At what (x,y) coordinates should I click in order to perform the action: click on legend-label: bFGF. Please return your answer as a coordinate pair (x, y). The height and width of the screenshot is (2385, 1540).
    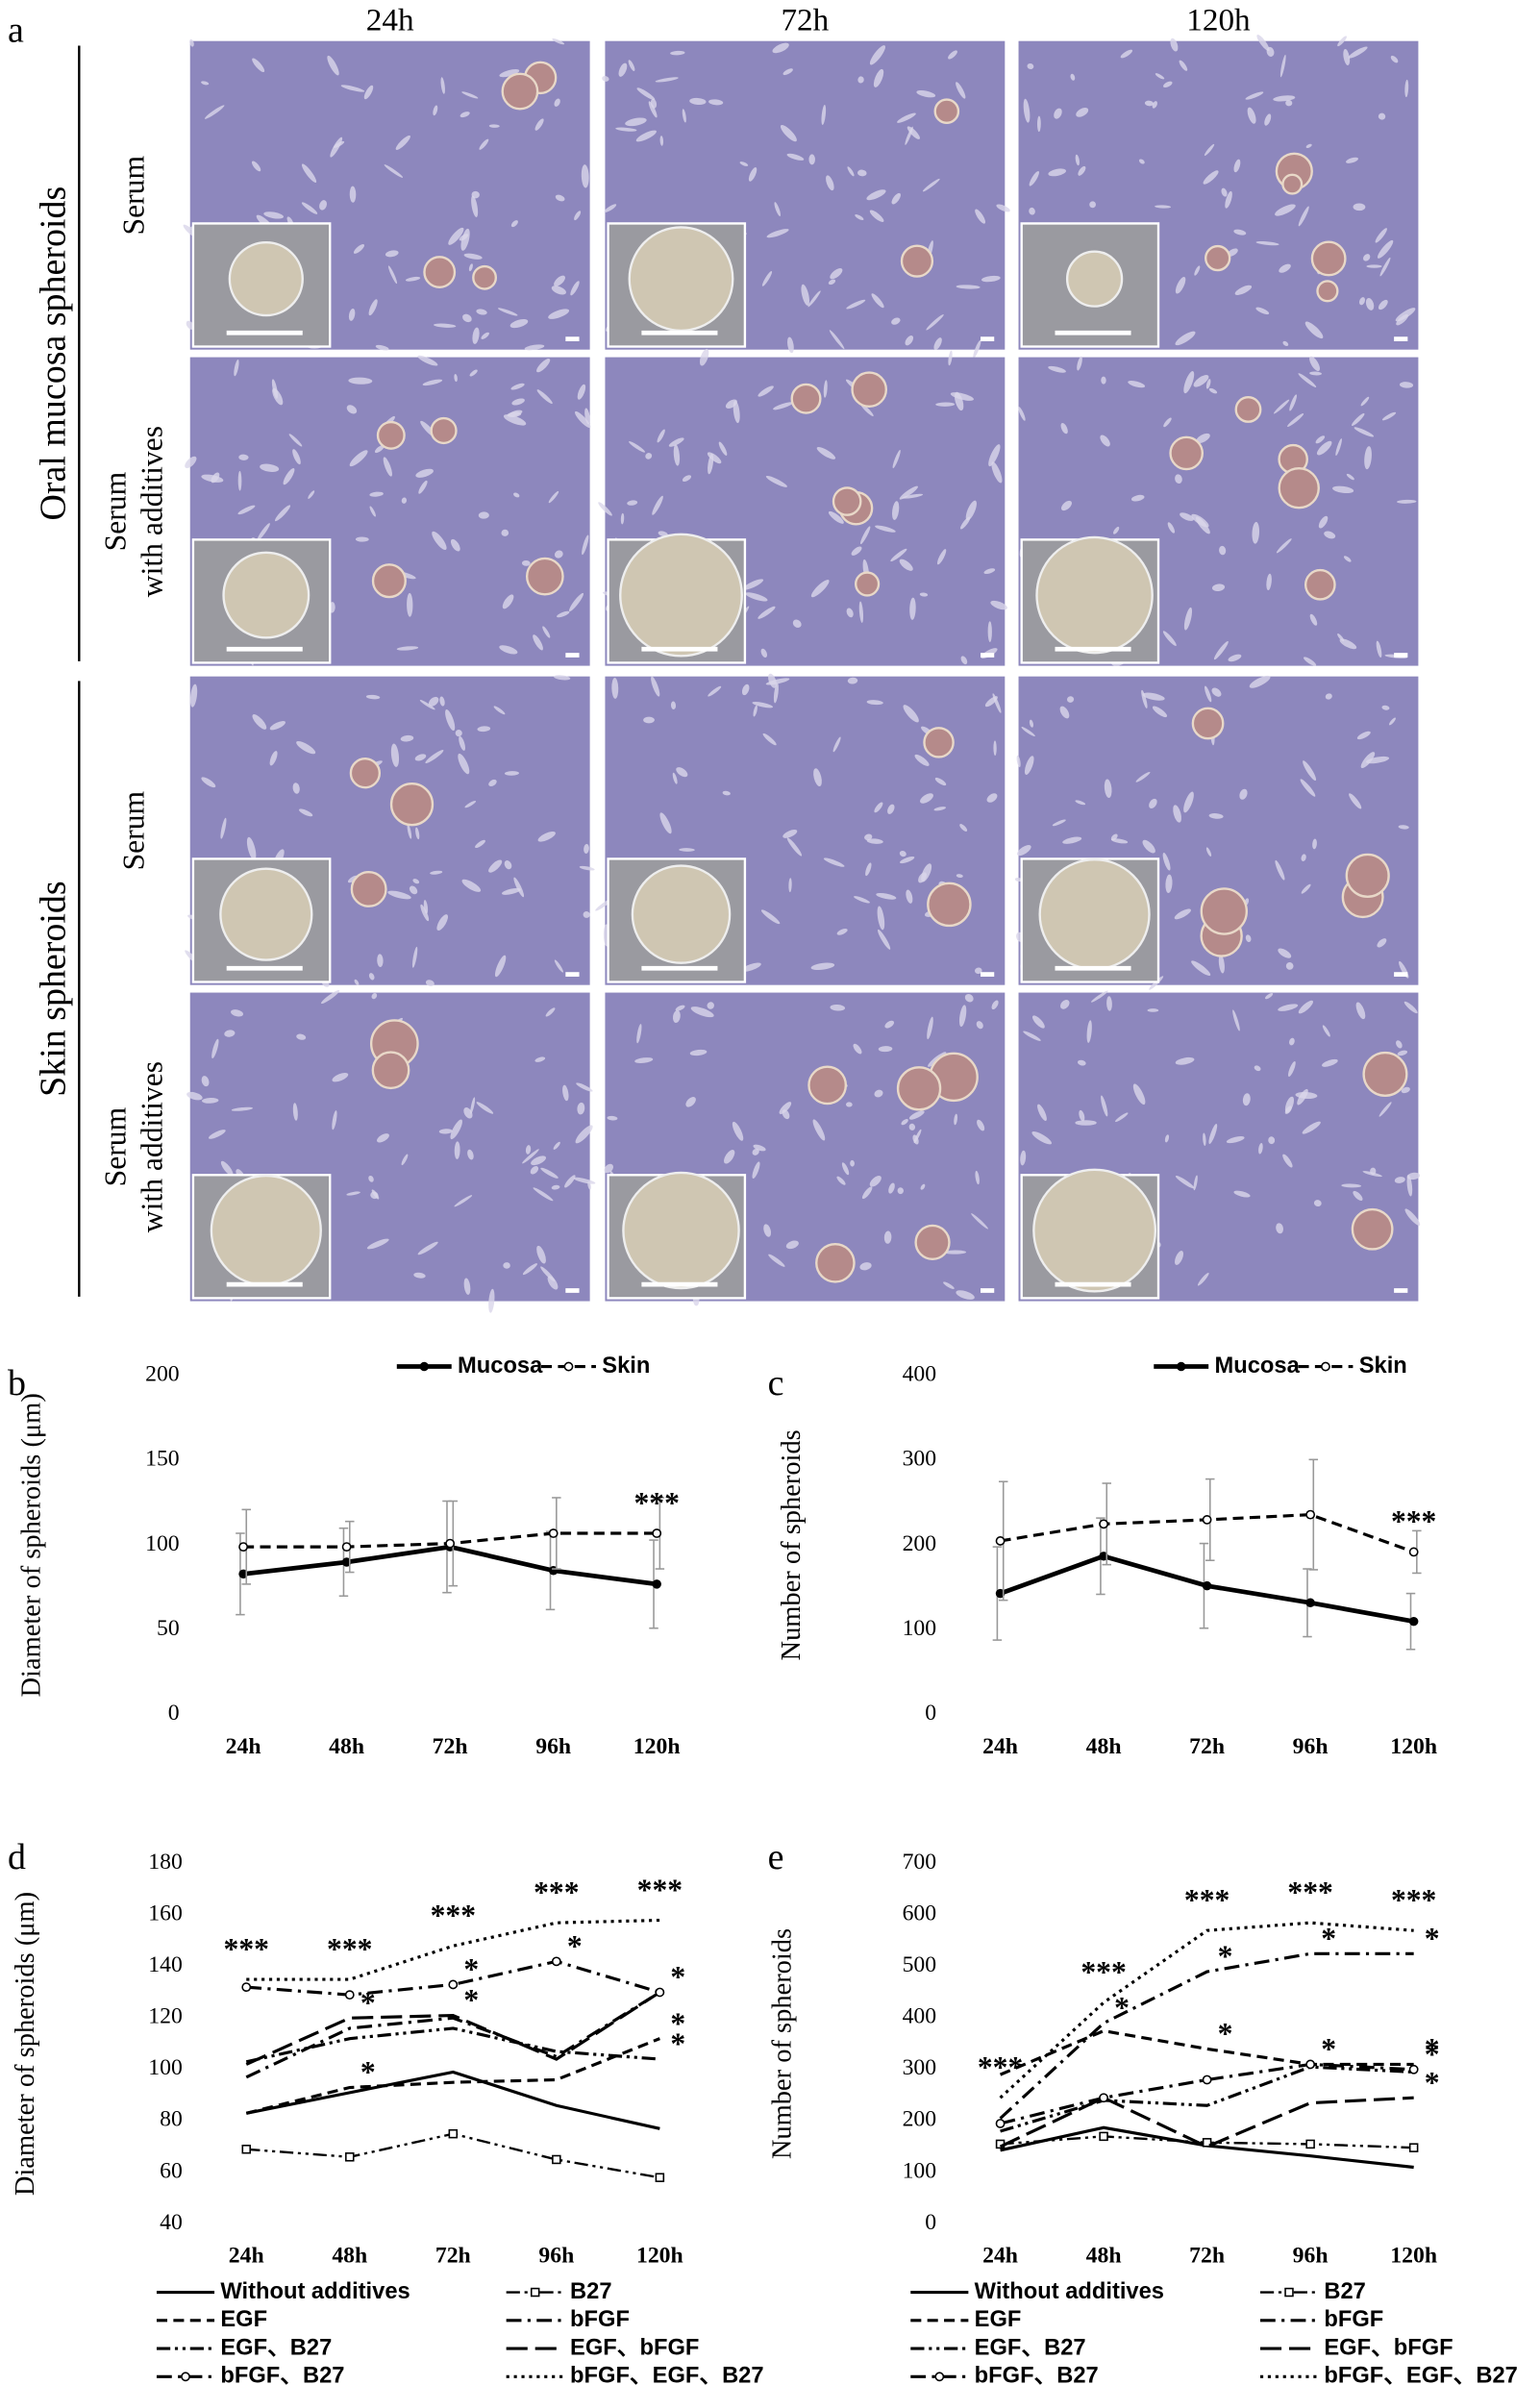
    Looking at the image, I should click on (1353, 2319).